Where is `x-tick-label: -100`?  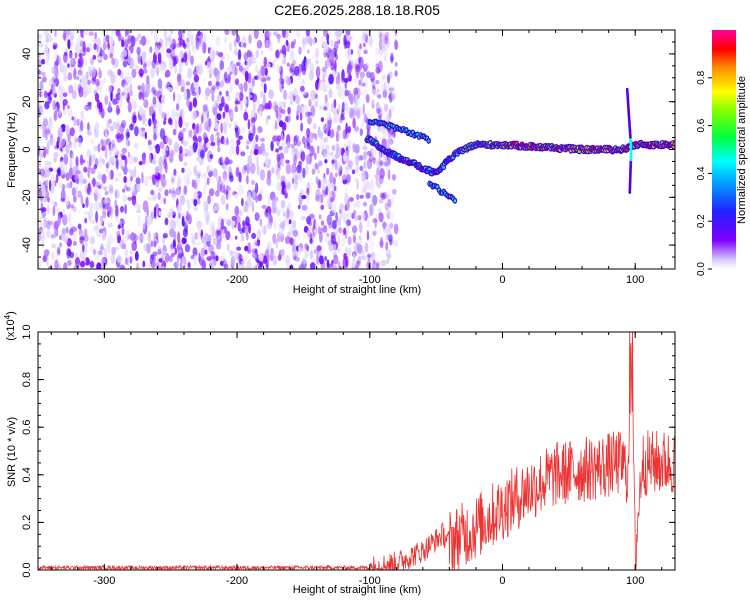
x-tick-label: -100 is located at coordinates (370, 280).